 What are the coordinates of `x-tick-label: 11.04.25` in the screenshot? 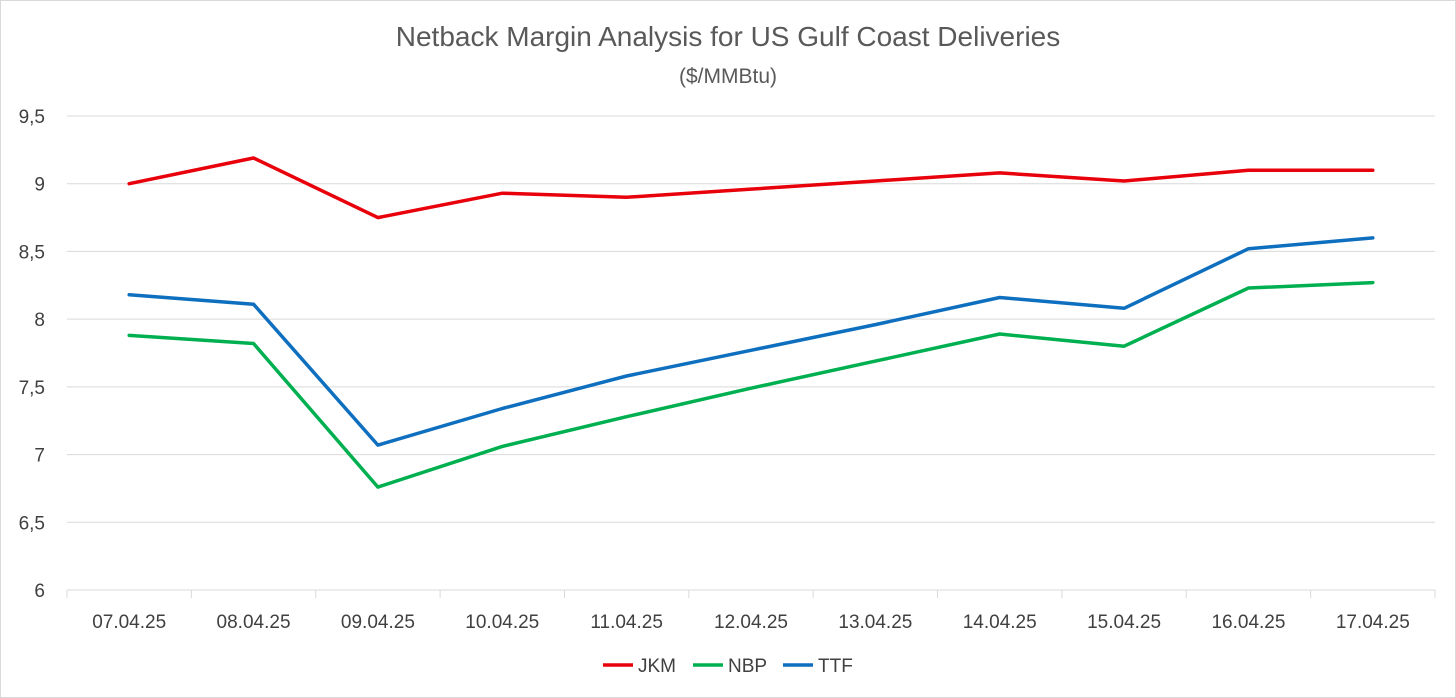 It's located at (626, 622).